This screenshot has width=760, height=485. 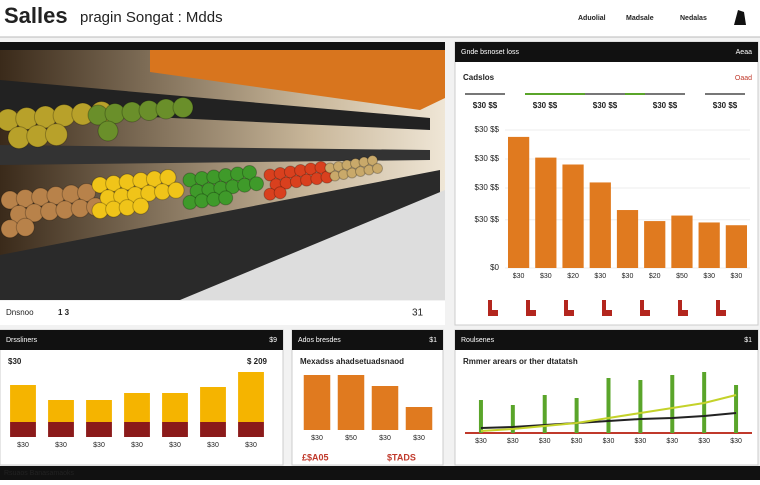 I want to click on shelf-mid, so click(x=215, y=155).